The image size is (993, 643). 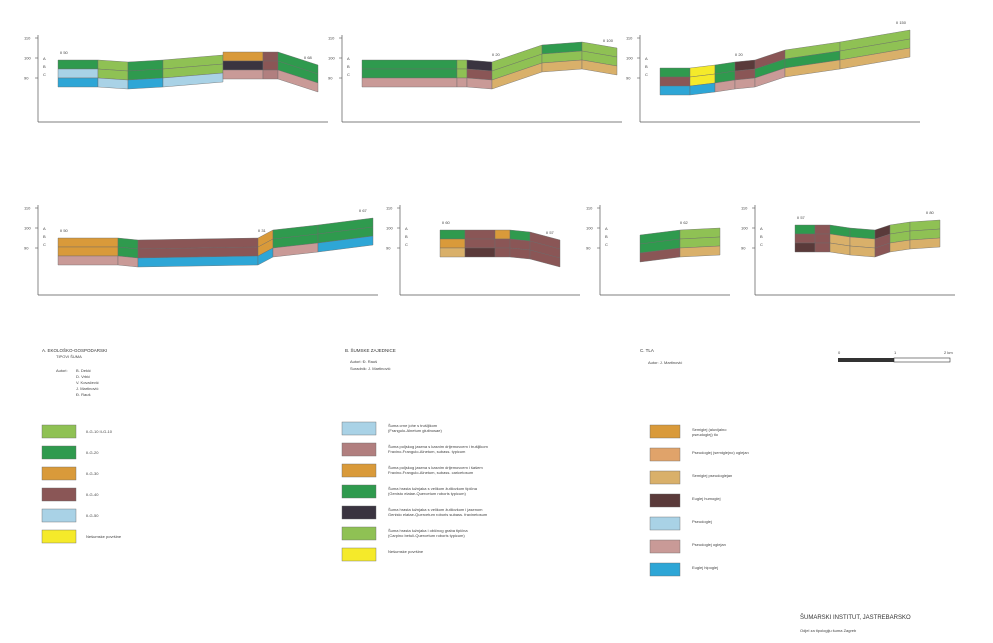 I want to click on scale-label: 0, so click(x=839, y=352).